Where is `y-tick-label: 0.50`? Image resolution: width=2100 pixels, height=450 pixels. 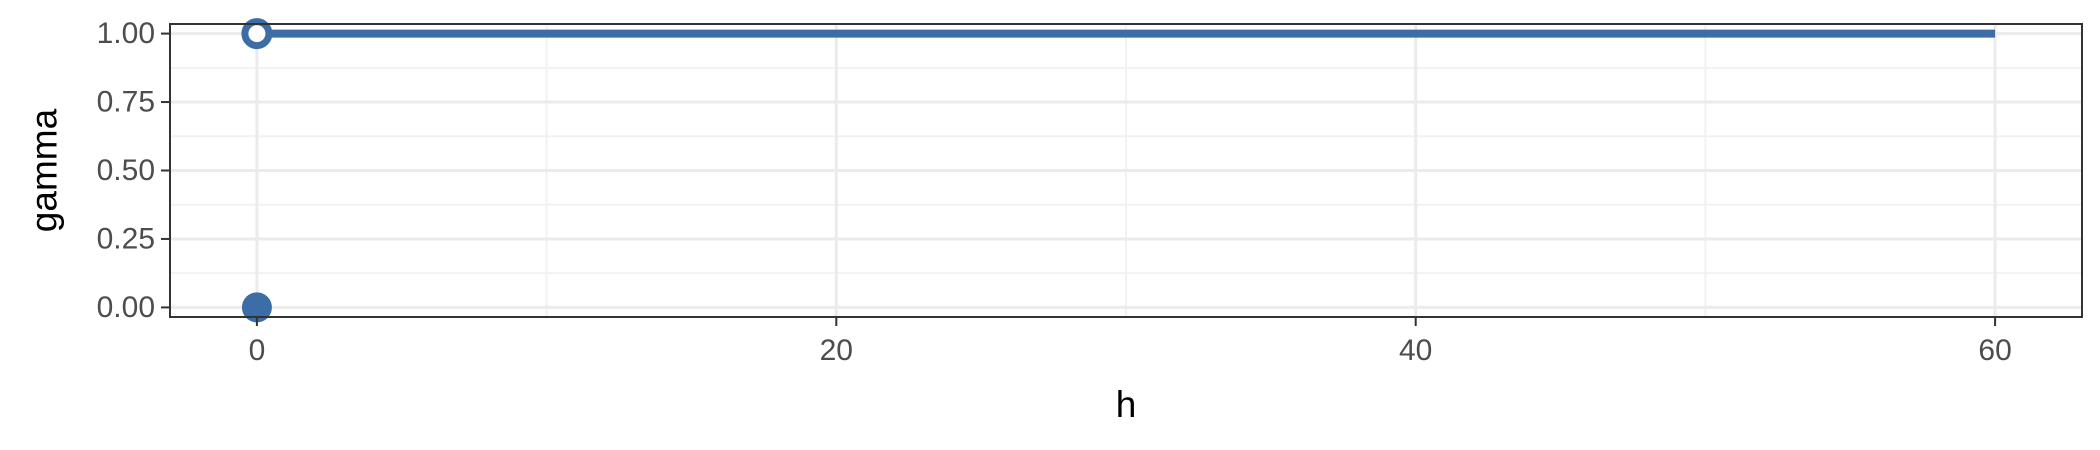 y-tick-label: 0.50 is located at coordinates (126, 170).